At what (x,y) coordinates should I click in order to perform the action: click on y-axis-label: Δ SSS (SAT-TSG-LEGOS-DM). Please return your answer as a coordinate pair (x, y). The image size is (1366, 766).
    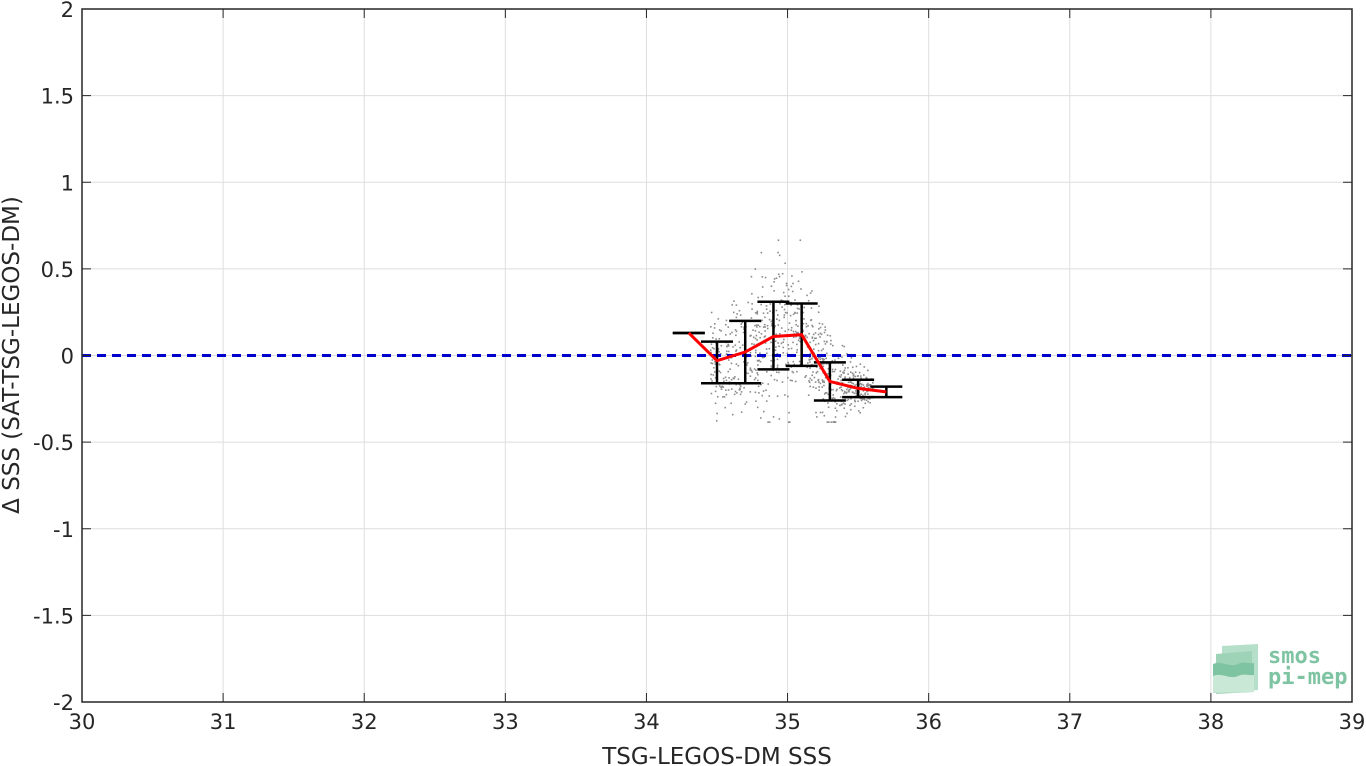
    Looking at the image, I should click on (12, 355).